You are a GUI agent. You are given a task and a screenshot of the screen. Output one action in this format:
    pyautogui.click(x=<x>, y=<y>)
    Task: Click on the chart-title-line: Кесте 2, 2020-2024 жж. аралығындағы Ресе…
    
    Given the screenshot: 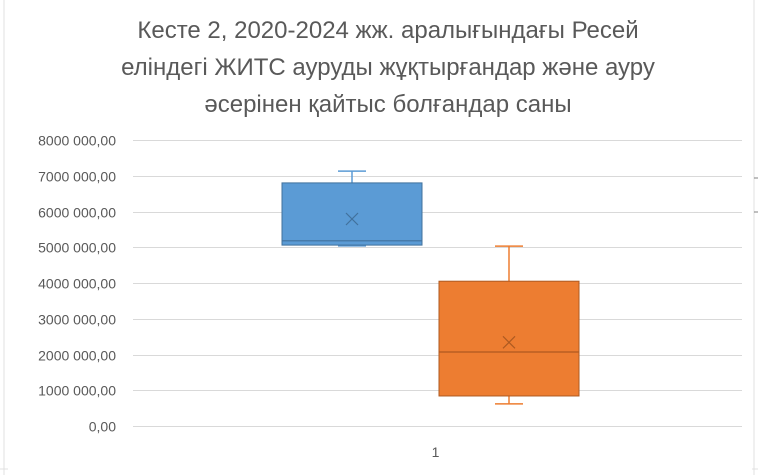 What is the action you would take?
    pyautogui.click(x=388, y=30)
    